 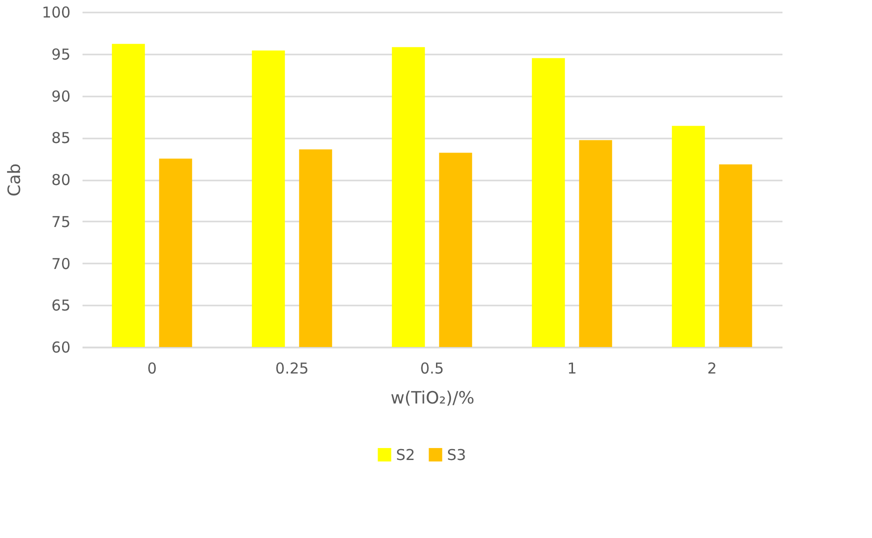 I want to click on x-axis-title: w(TiO₂)/%, so click(x=432, y=398).